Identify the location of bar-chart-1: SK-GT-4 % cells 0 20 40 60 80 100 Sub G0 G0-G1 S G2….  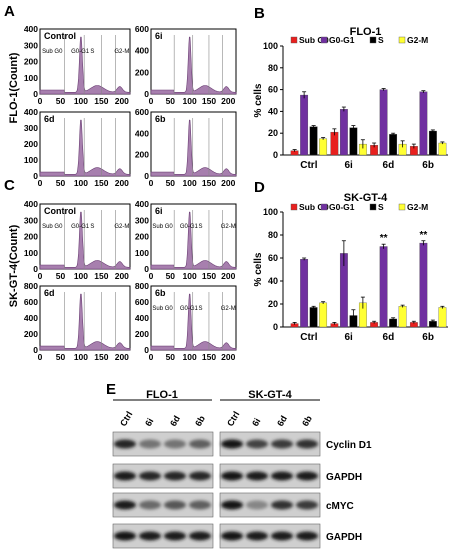
(350, 267).